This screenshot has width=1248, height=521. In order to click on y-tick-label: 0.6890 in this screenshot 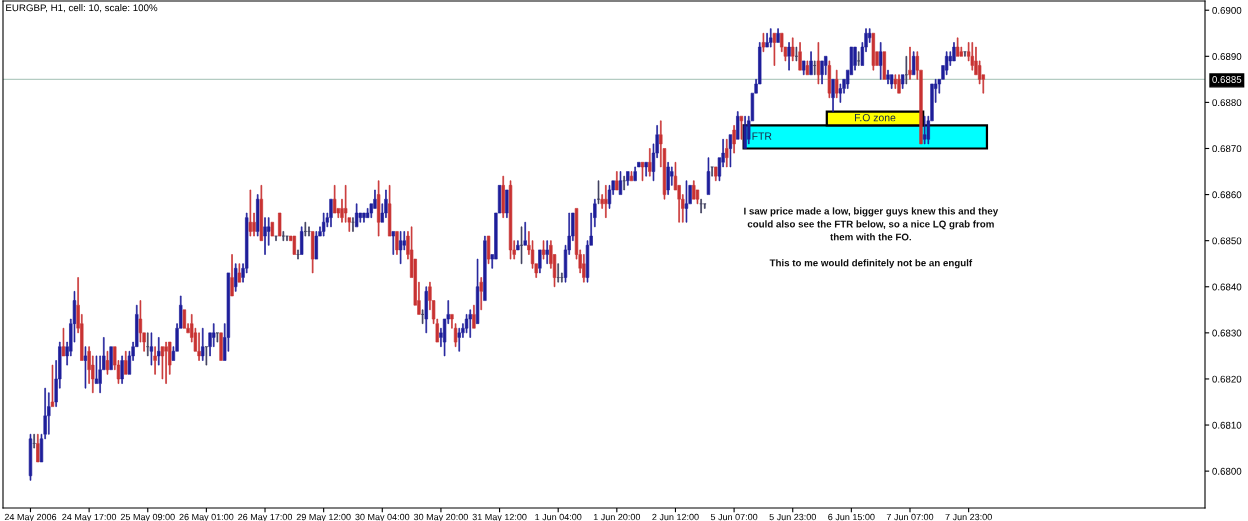, I will do `click(1227, 56)`.